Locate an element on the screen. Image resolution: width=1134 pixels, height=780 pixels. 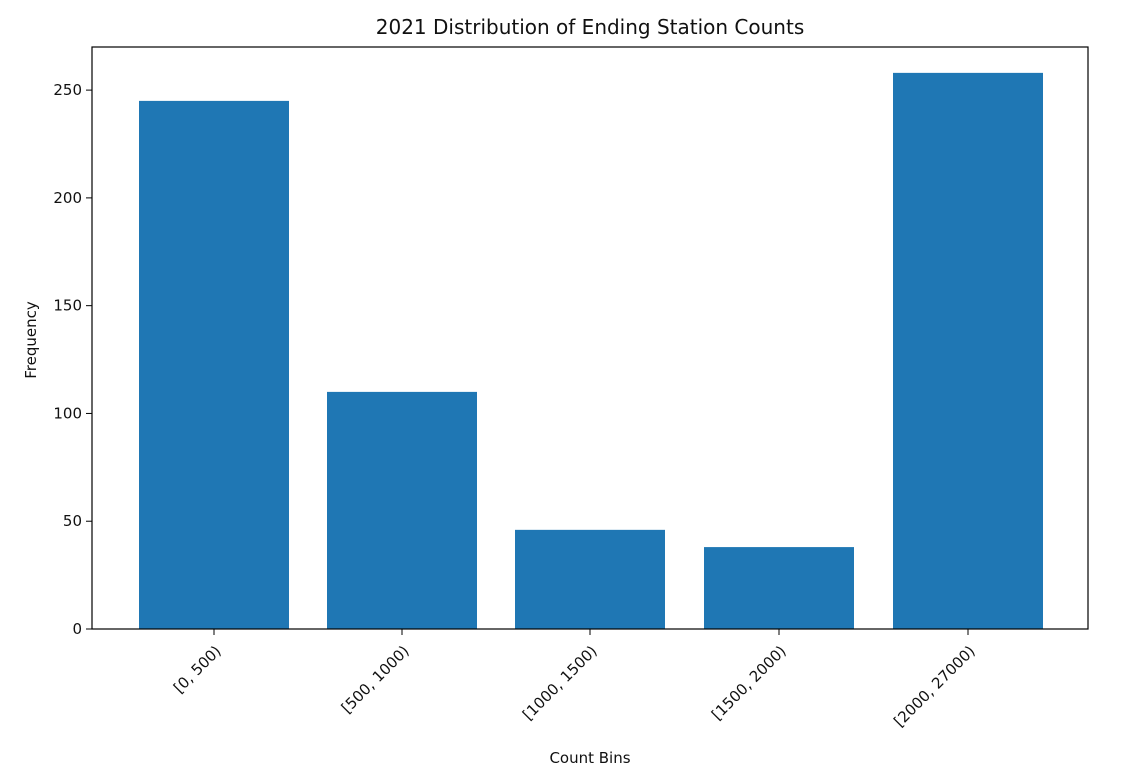
x-tick-label-3: [1500, 2000) is located at coordinates (749, 683).